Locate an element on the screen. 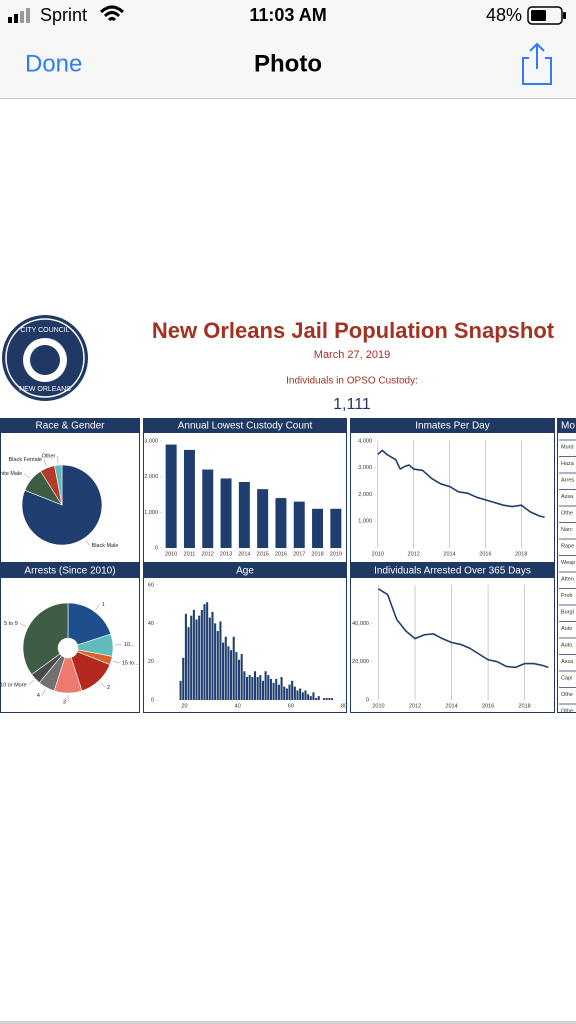 The width and height of the screenshot is (576, 1024). table-row: Weap is located at coordinates (568, 563).